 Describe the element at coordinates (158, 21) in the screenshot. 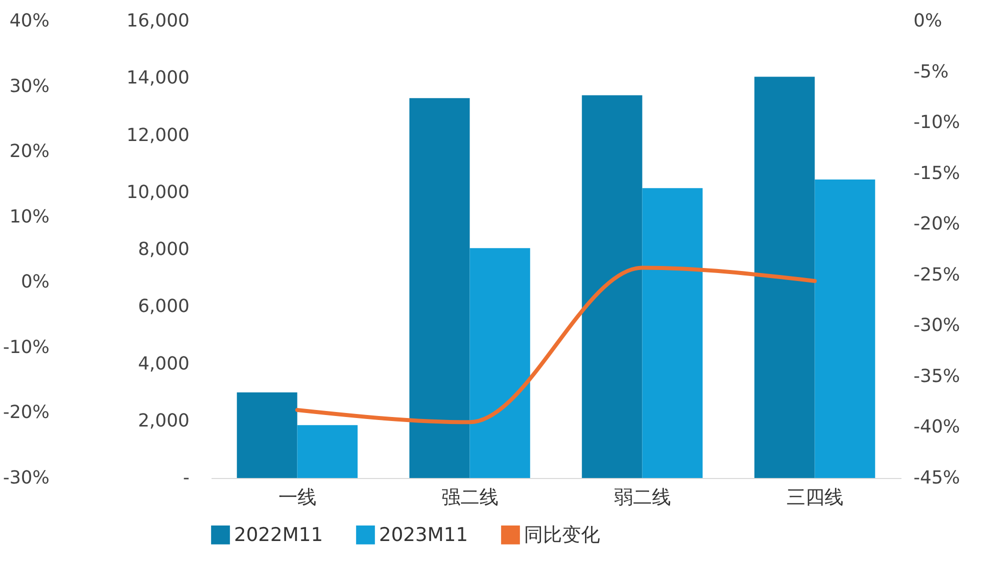

I see `y-tick-label: 16,000` at that location.